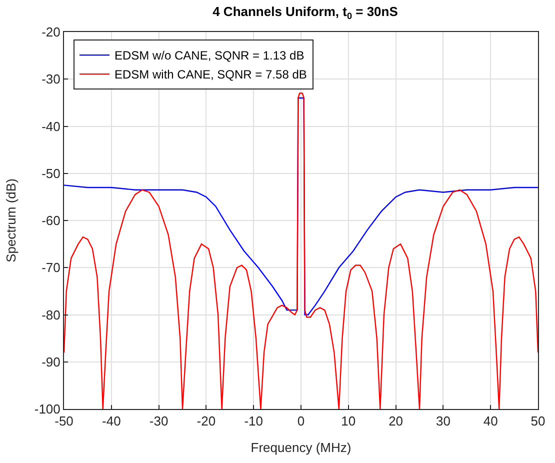 This screenshot has height=463, width=555. Describe the element at coordinates (209, 55) in the screenshot. I see `legend-label: EDSM w/o CANE, SQNR = 1.13 dB` at that location.